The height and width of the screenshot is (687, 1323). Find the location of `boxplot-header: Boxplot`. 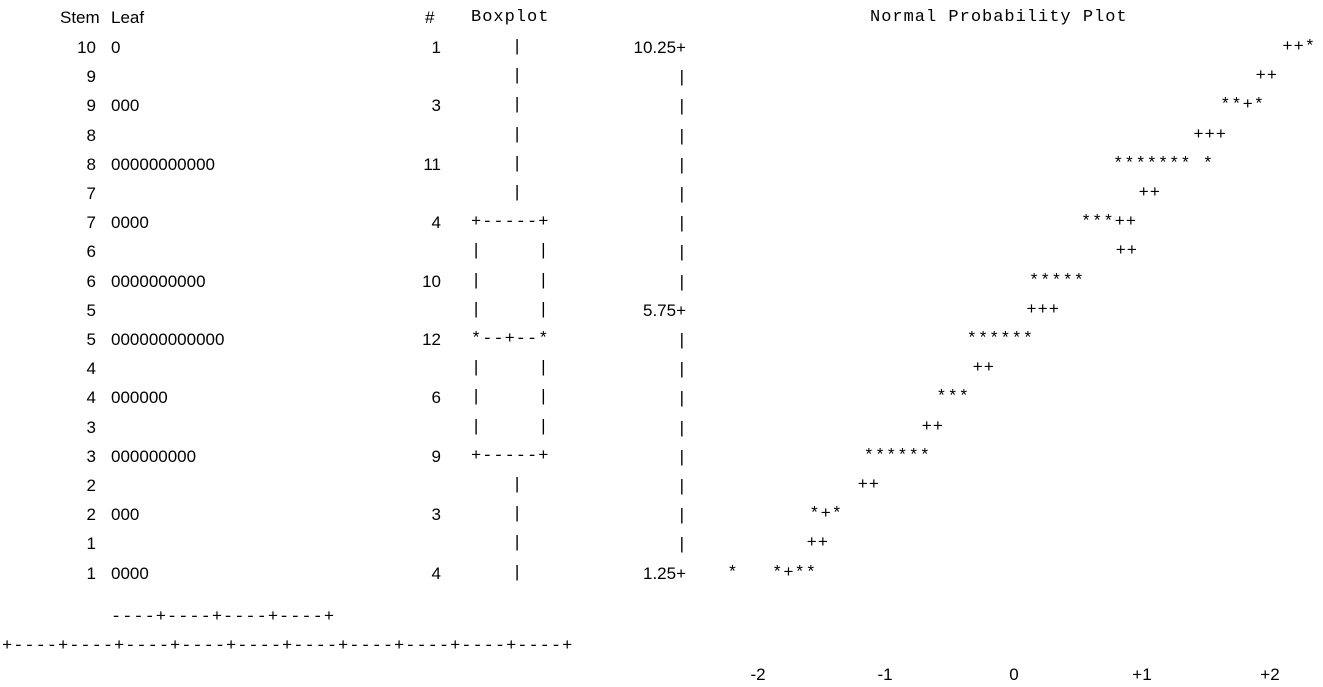

boxplot-header: Boxplot is located at coordinates (510, 17).